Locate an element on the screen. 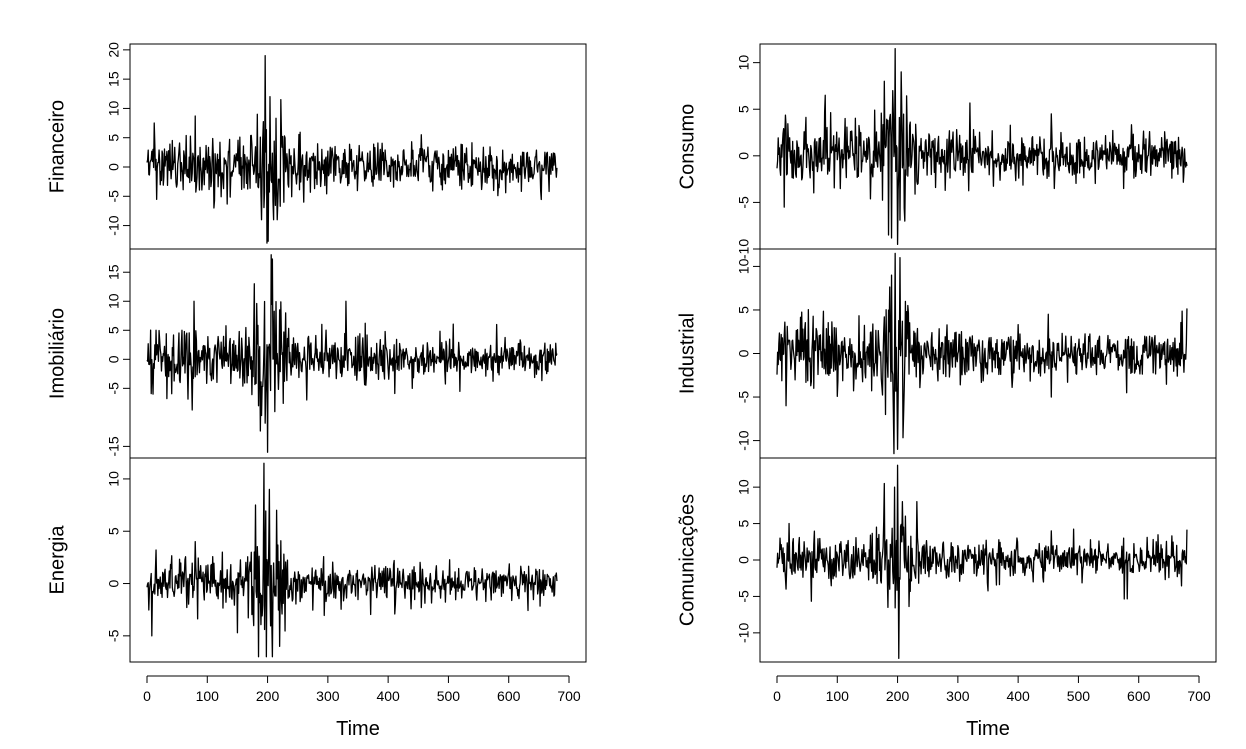 This screenshot has height=749, width=1246. y-tick-label: 20 is located at coordinates (114, 50).